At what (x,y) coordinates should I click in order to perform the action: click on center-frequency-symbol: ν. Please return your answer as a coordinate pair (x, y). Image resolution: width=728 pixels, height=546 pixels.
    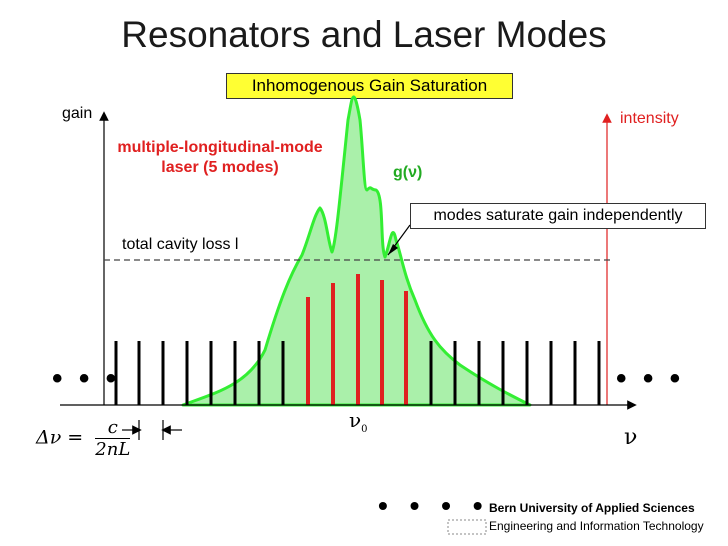
    Looking at the image, I should click on (355, 420).